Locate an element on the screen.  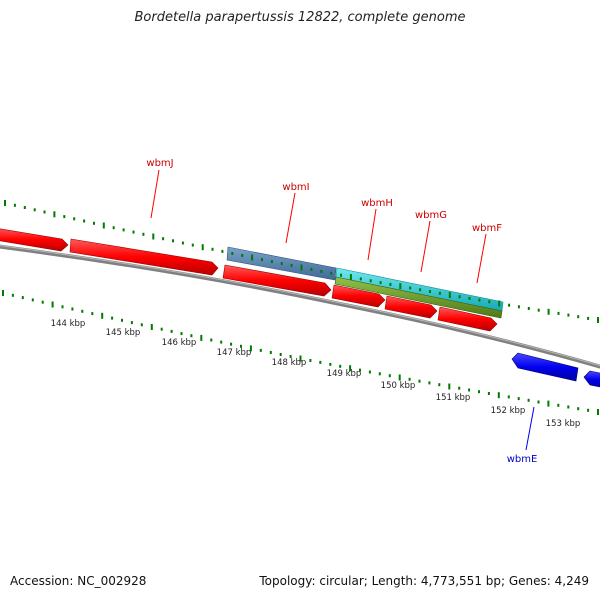
scale-label: 145 kbp is located at coordinates (123, 333).